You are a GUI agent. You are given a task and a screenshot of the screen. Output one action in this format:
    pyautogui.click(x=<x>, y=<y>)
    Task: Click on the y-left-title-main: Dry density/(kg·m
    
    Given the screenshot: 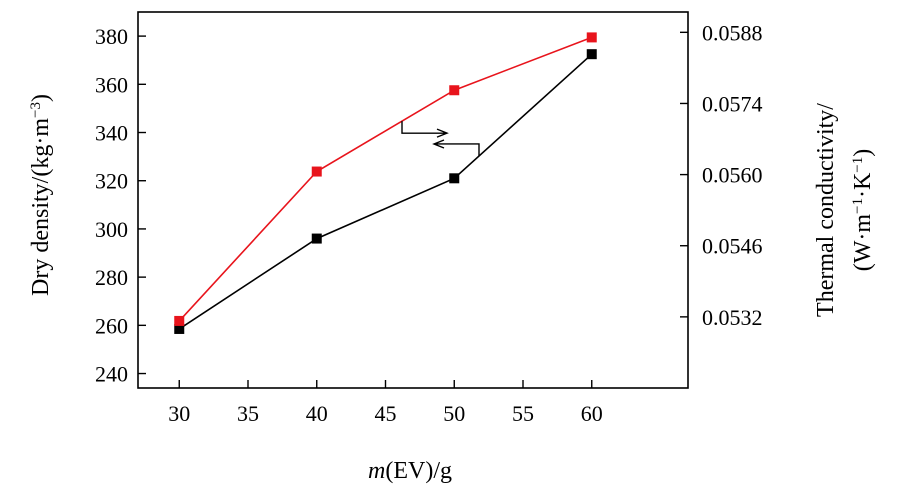 What is the action you would take?
    pyautogui.click(x=41, y=207)
    